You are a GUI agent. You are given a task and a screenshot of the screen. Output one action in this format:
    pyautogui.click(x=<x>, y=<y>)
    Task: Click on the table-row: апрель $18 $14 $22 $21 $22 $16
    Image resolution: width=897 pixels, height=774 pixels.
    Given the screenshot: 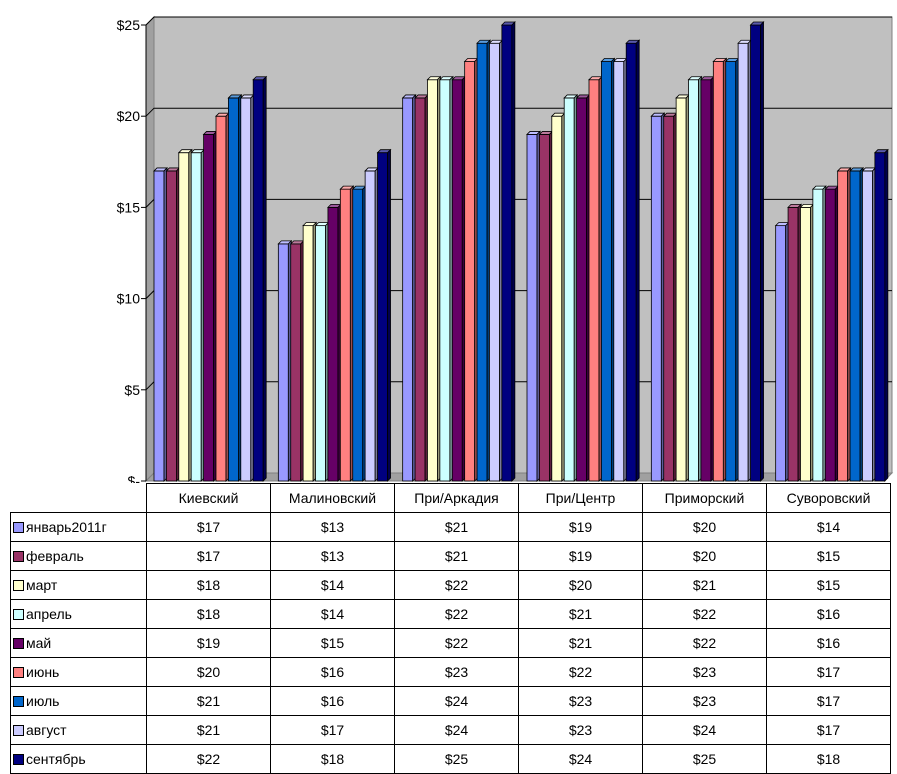 What is the action you would take?
    pyautogui.click(x=450, y=614)
    